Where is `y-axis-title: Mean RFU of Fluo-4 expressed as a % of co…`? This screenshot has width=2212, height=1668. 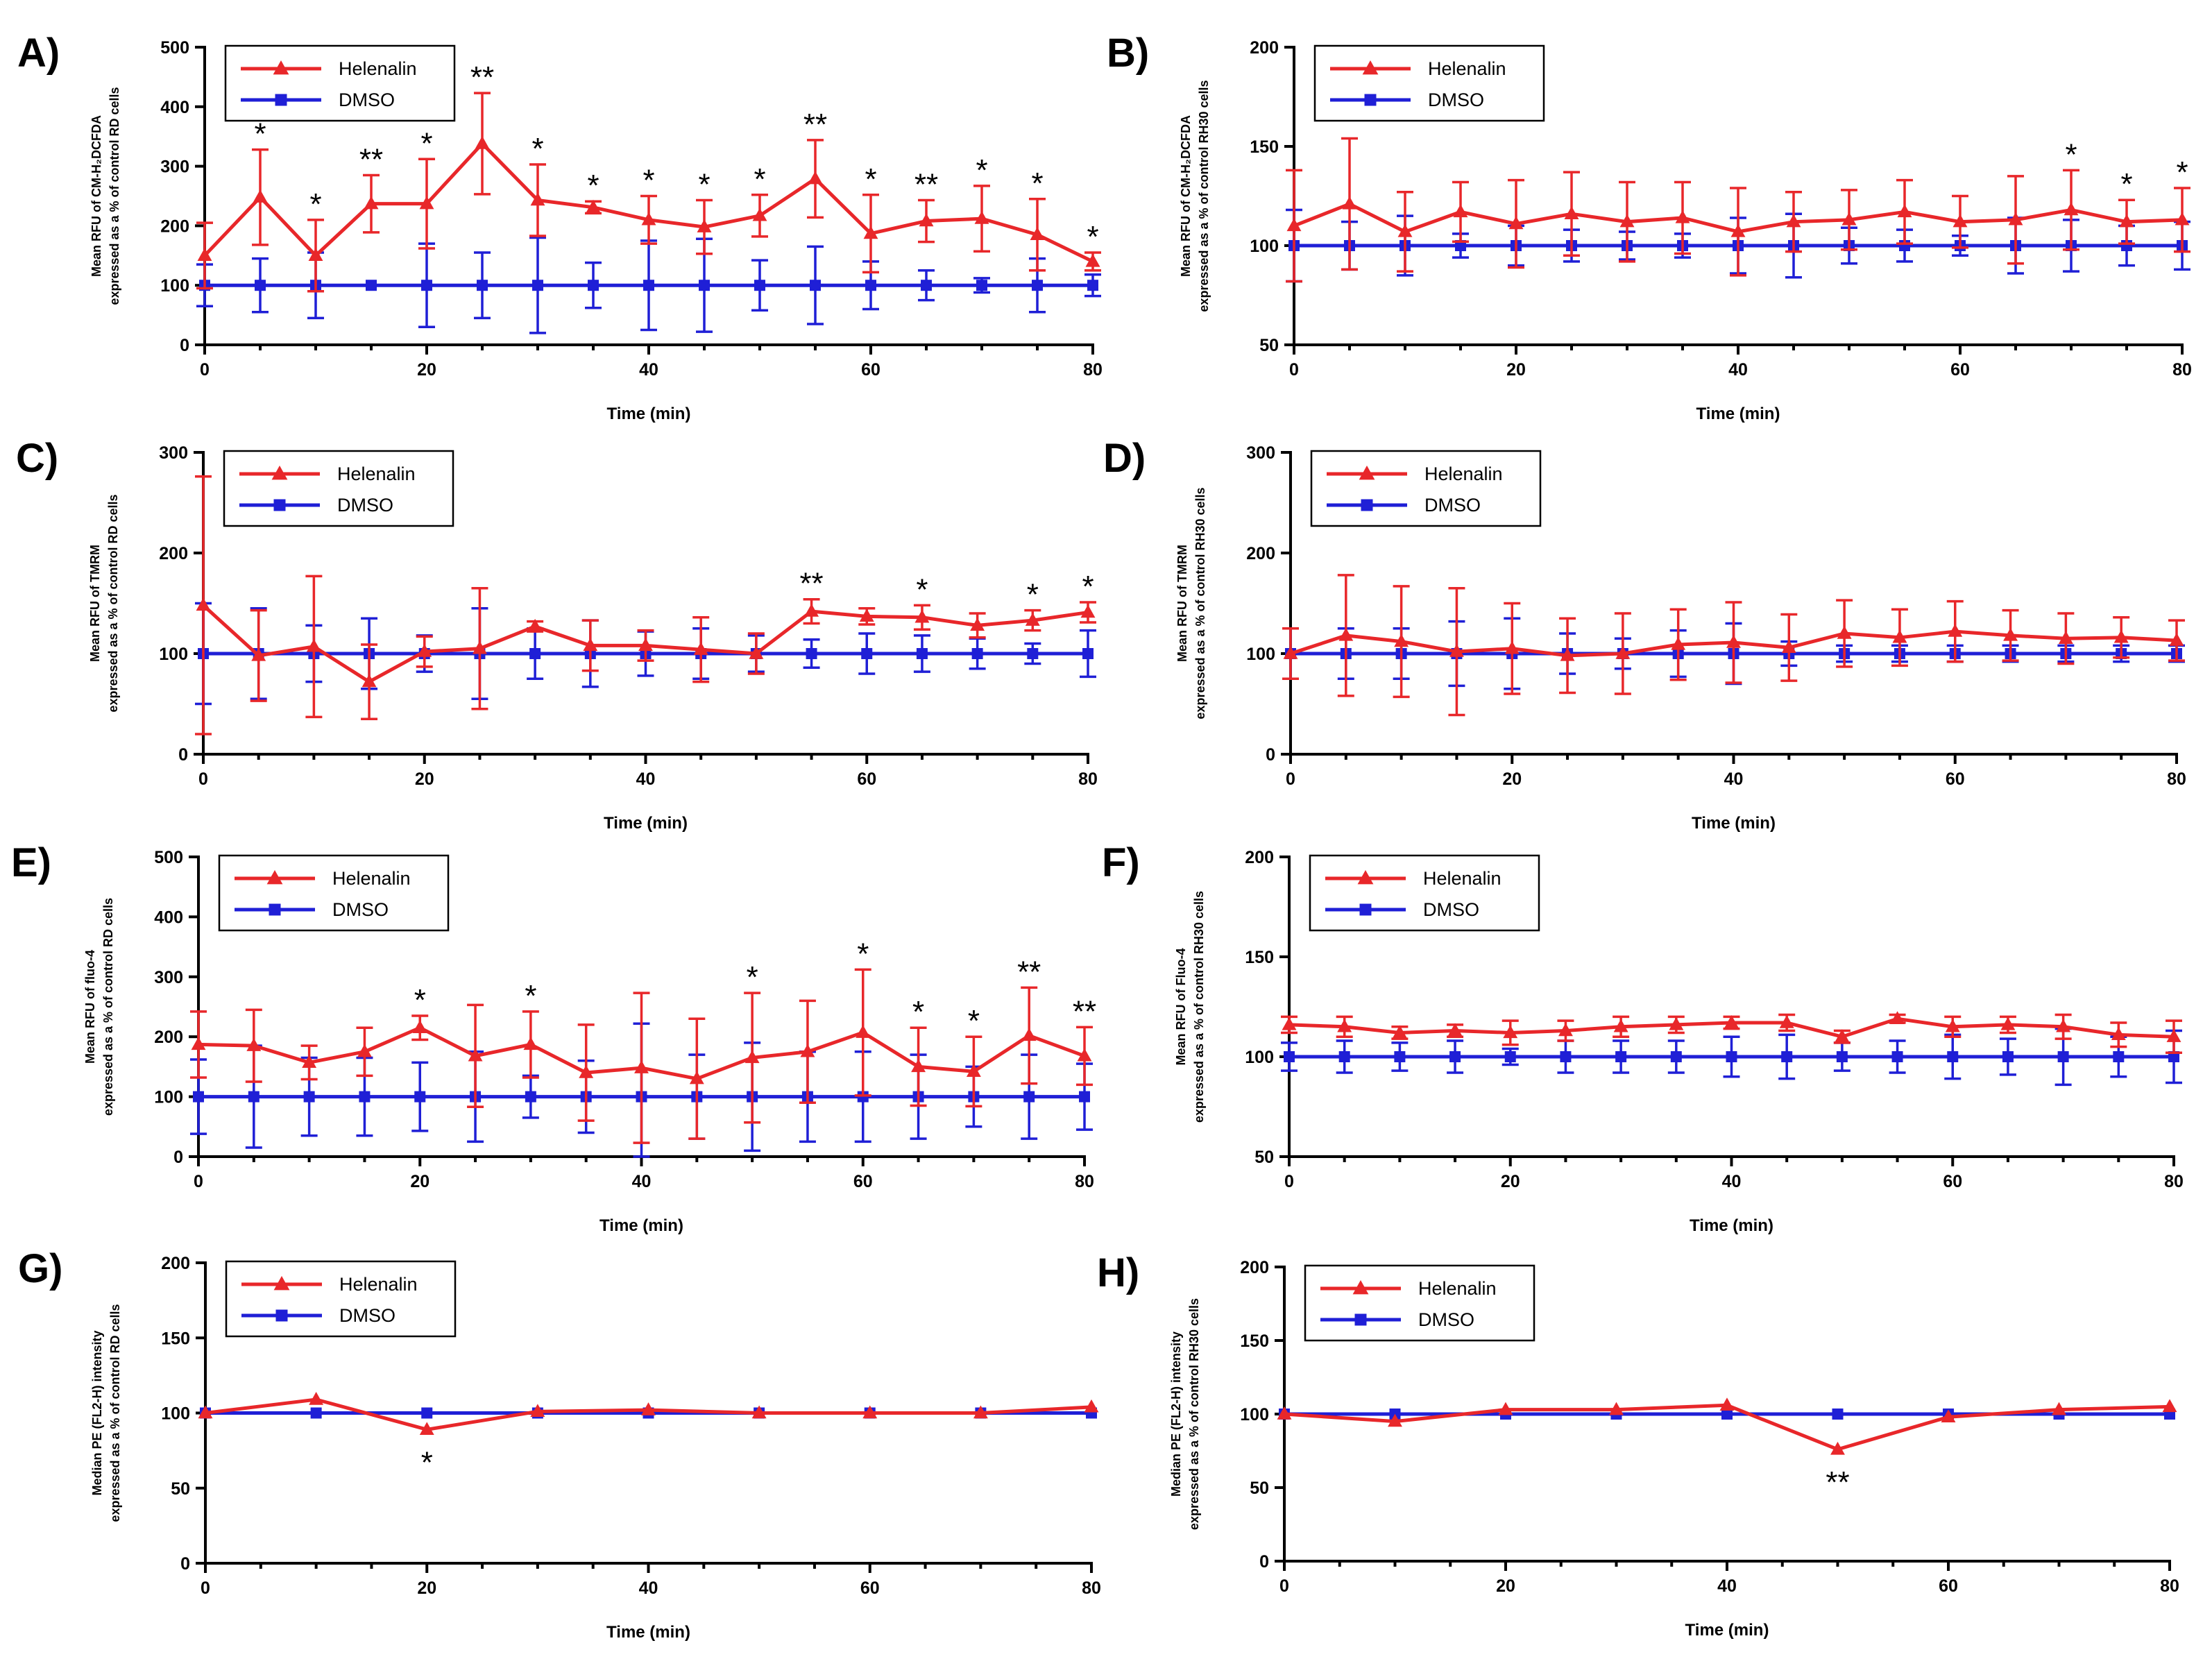 y-axis-title: Mean RFU of Fluo-4 expressed as a % of co… is located at coordinates (1190, 1007).